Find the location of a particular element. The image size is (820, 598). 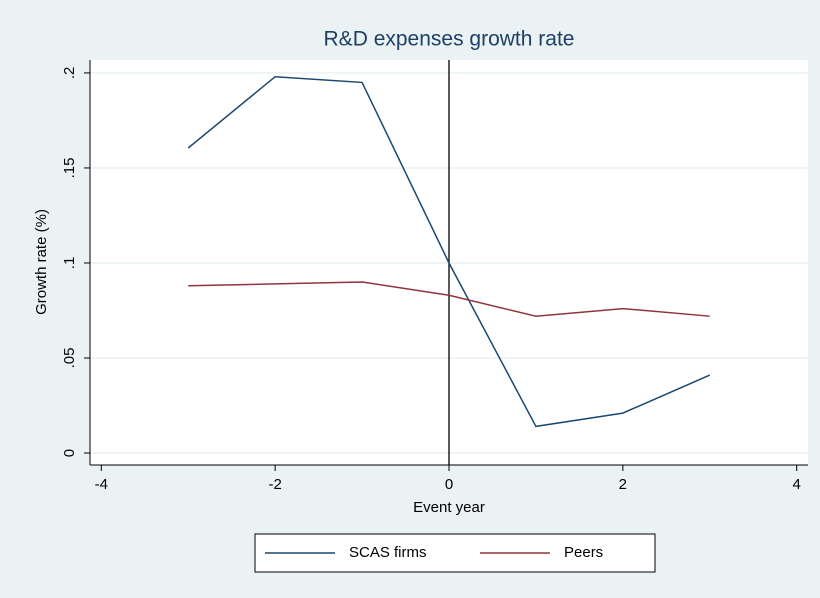

y-tick-label: .05 is located at coordinates (69, 358).